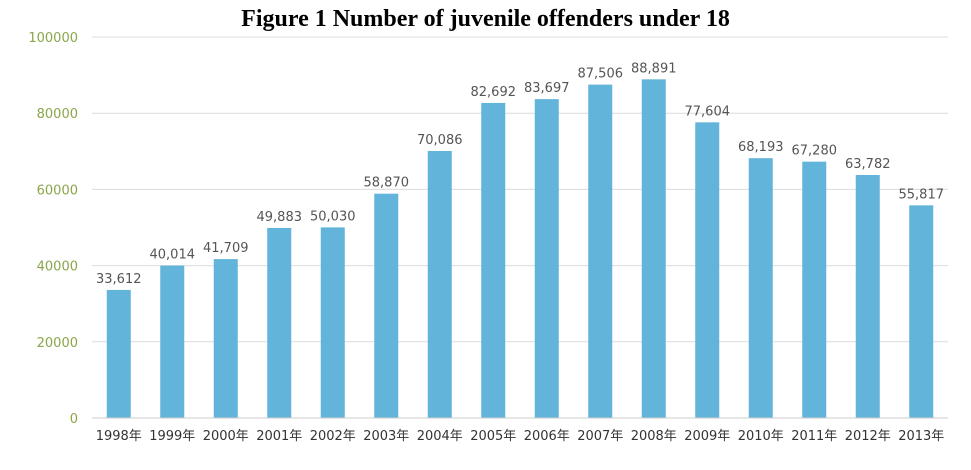 The height and width of the screenshot is (470, 971). Describe the element at coordinates (279, 436) in the screenshot. I see `x-tick-label: 2001年` at that location.